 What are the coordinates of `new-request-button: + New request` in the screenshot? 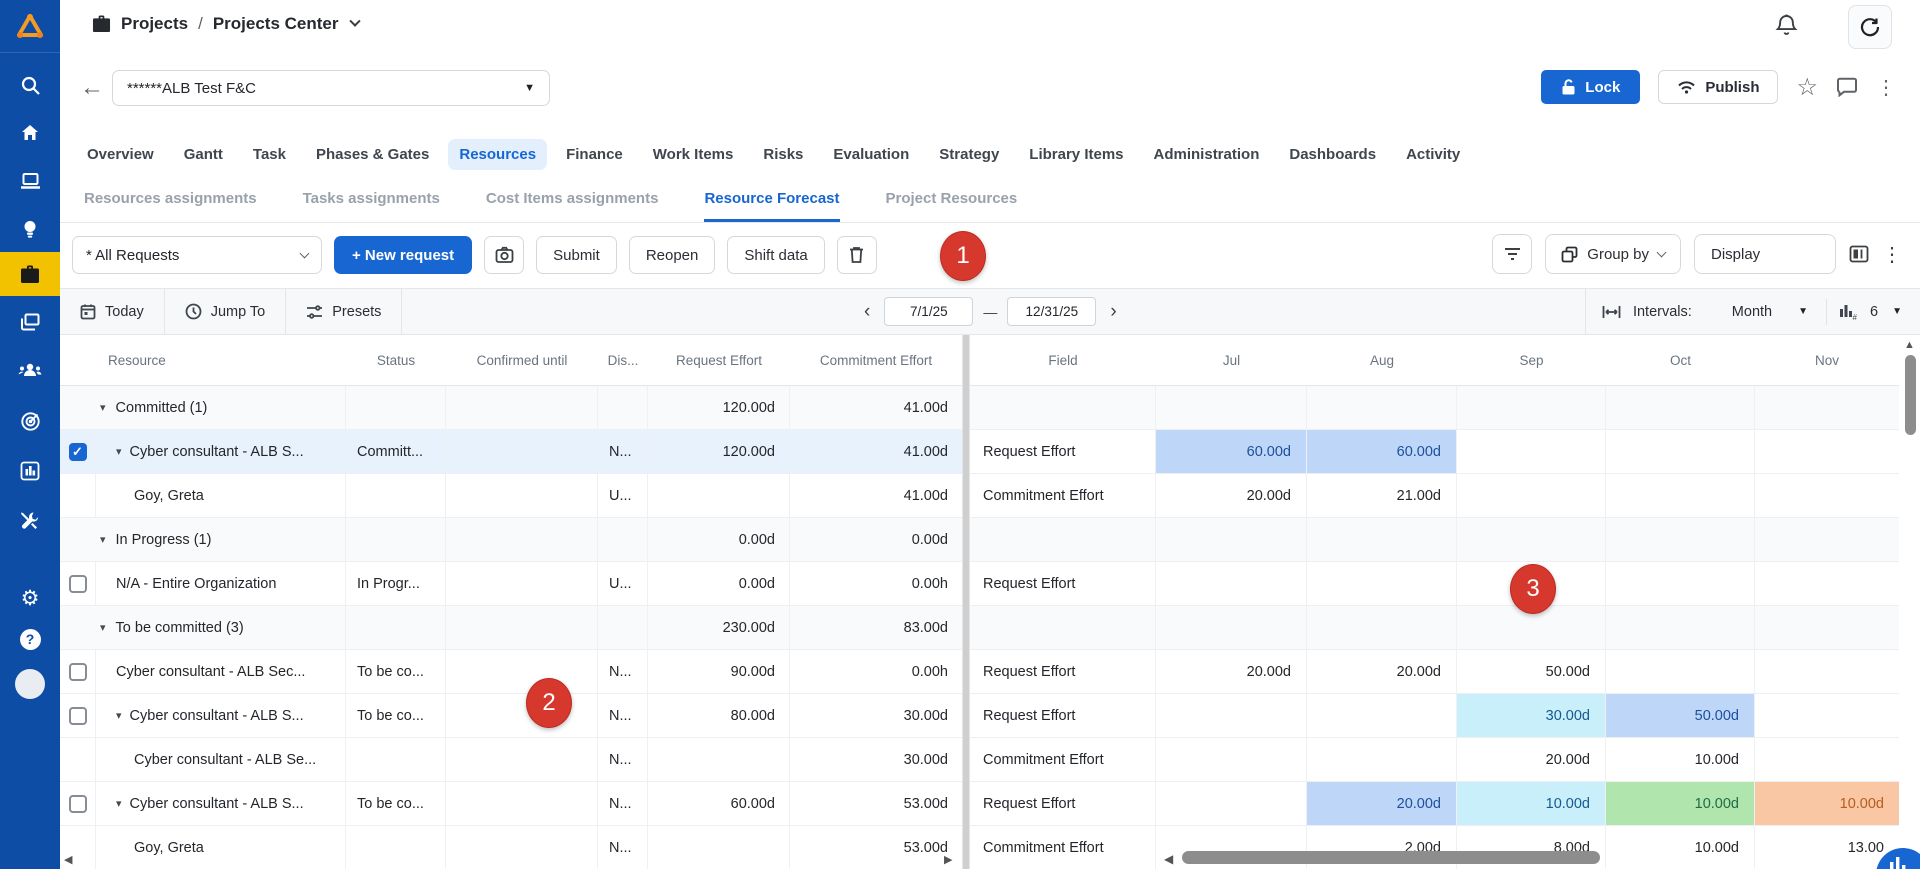 It's located at (403, 255).